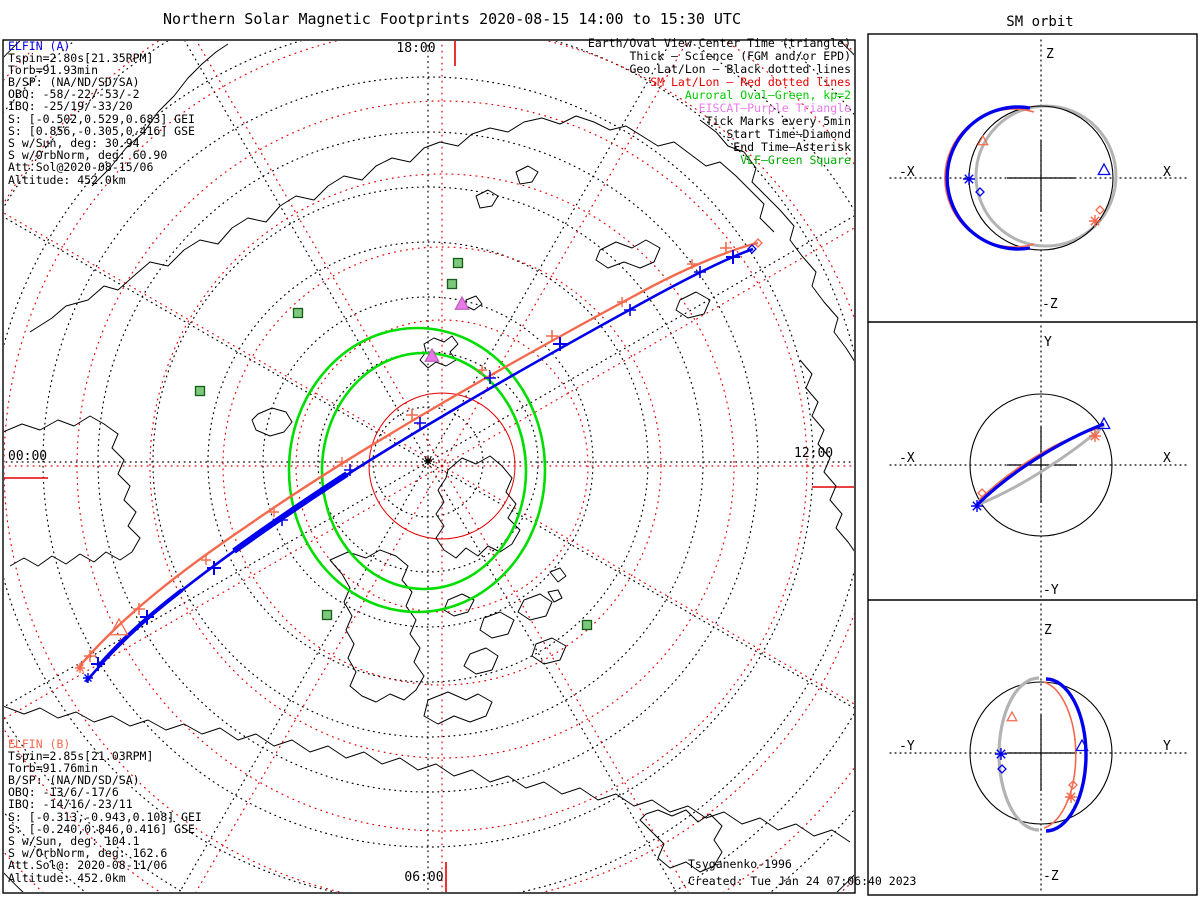 The image size is (1200, 900). I want to click on elfin-a-line: OBQ: -58/-22/-53/-2, so click(74, 94).